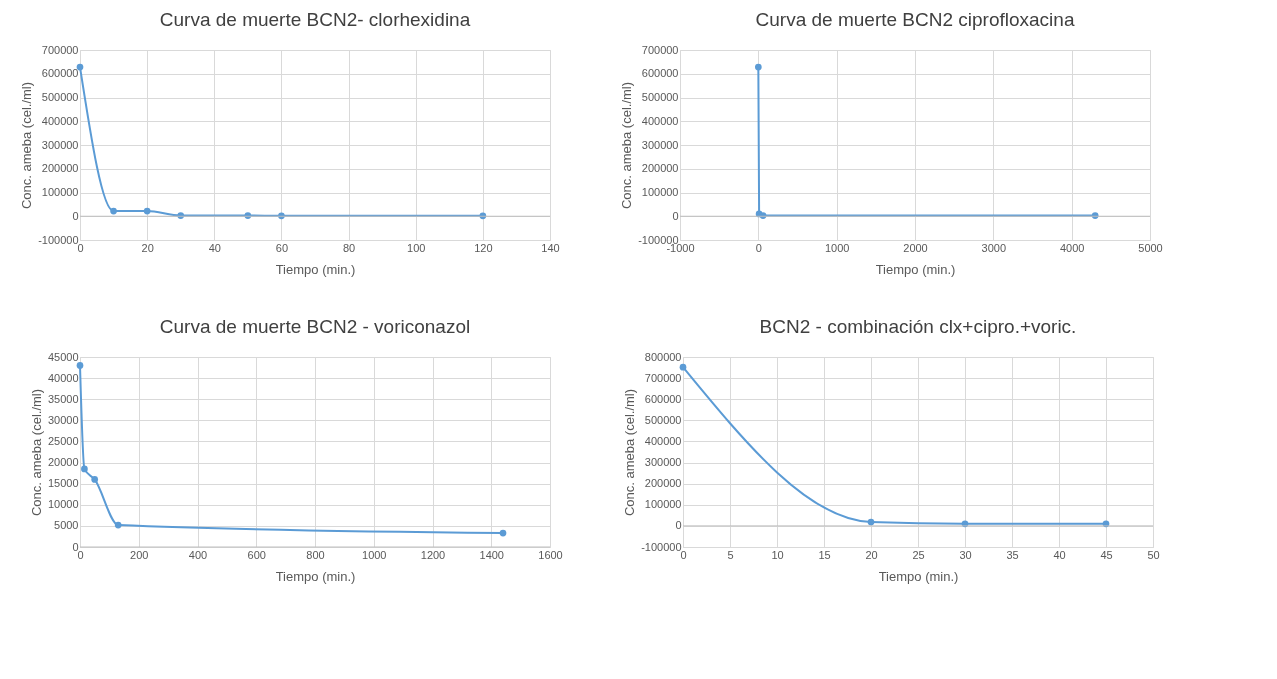  What do you see at coordinates (663, 356) in the screenshot?
I see `y-tick-label: 800000` at bounding box center [663, 356].